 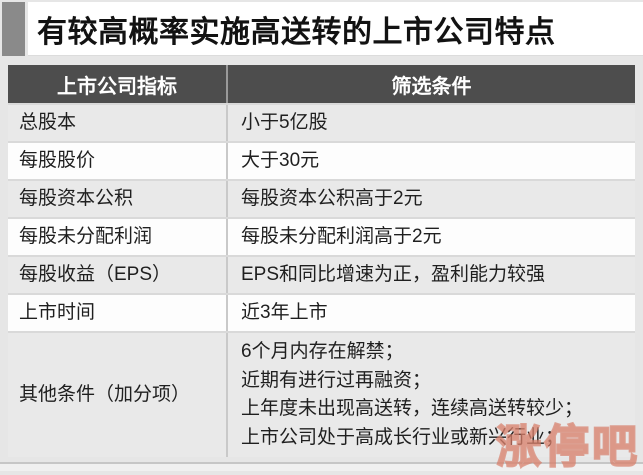 What do you see at coordinates (118, 123) in the screenshot?
I see `cell-indicator: 总股本` at bounding box center [118, 123].